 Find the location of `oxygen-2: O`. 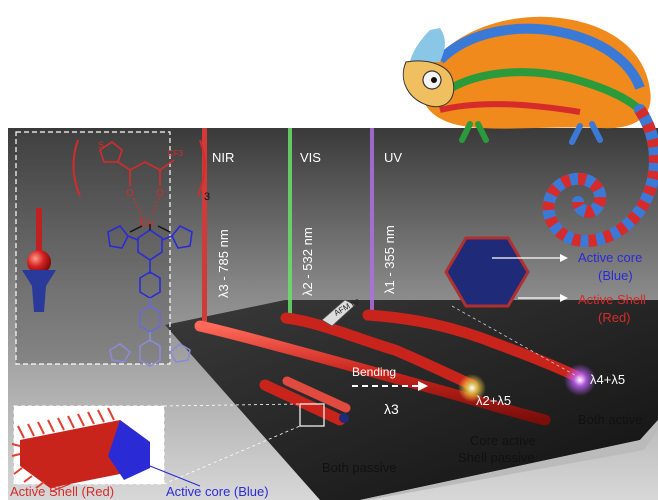

oxygen-2: O is located at coordinates (160, 193).